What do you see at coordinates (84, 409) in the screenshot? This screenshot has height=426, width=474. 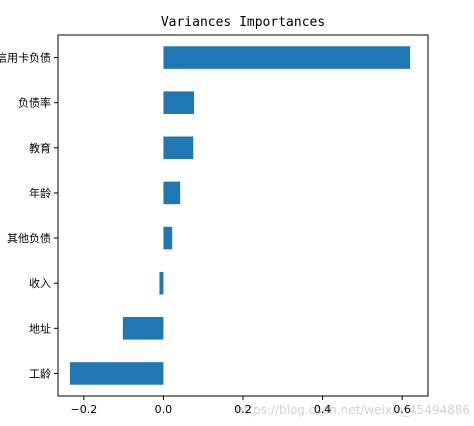 I see `x-tick-label: −0.2` at bounding box center [84, 409].